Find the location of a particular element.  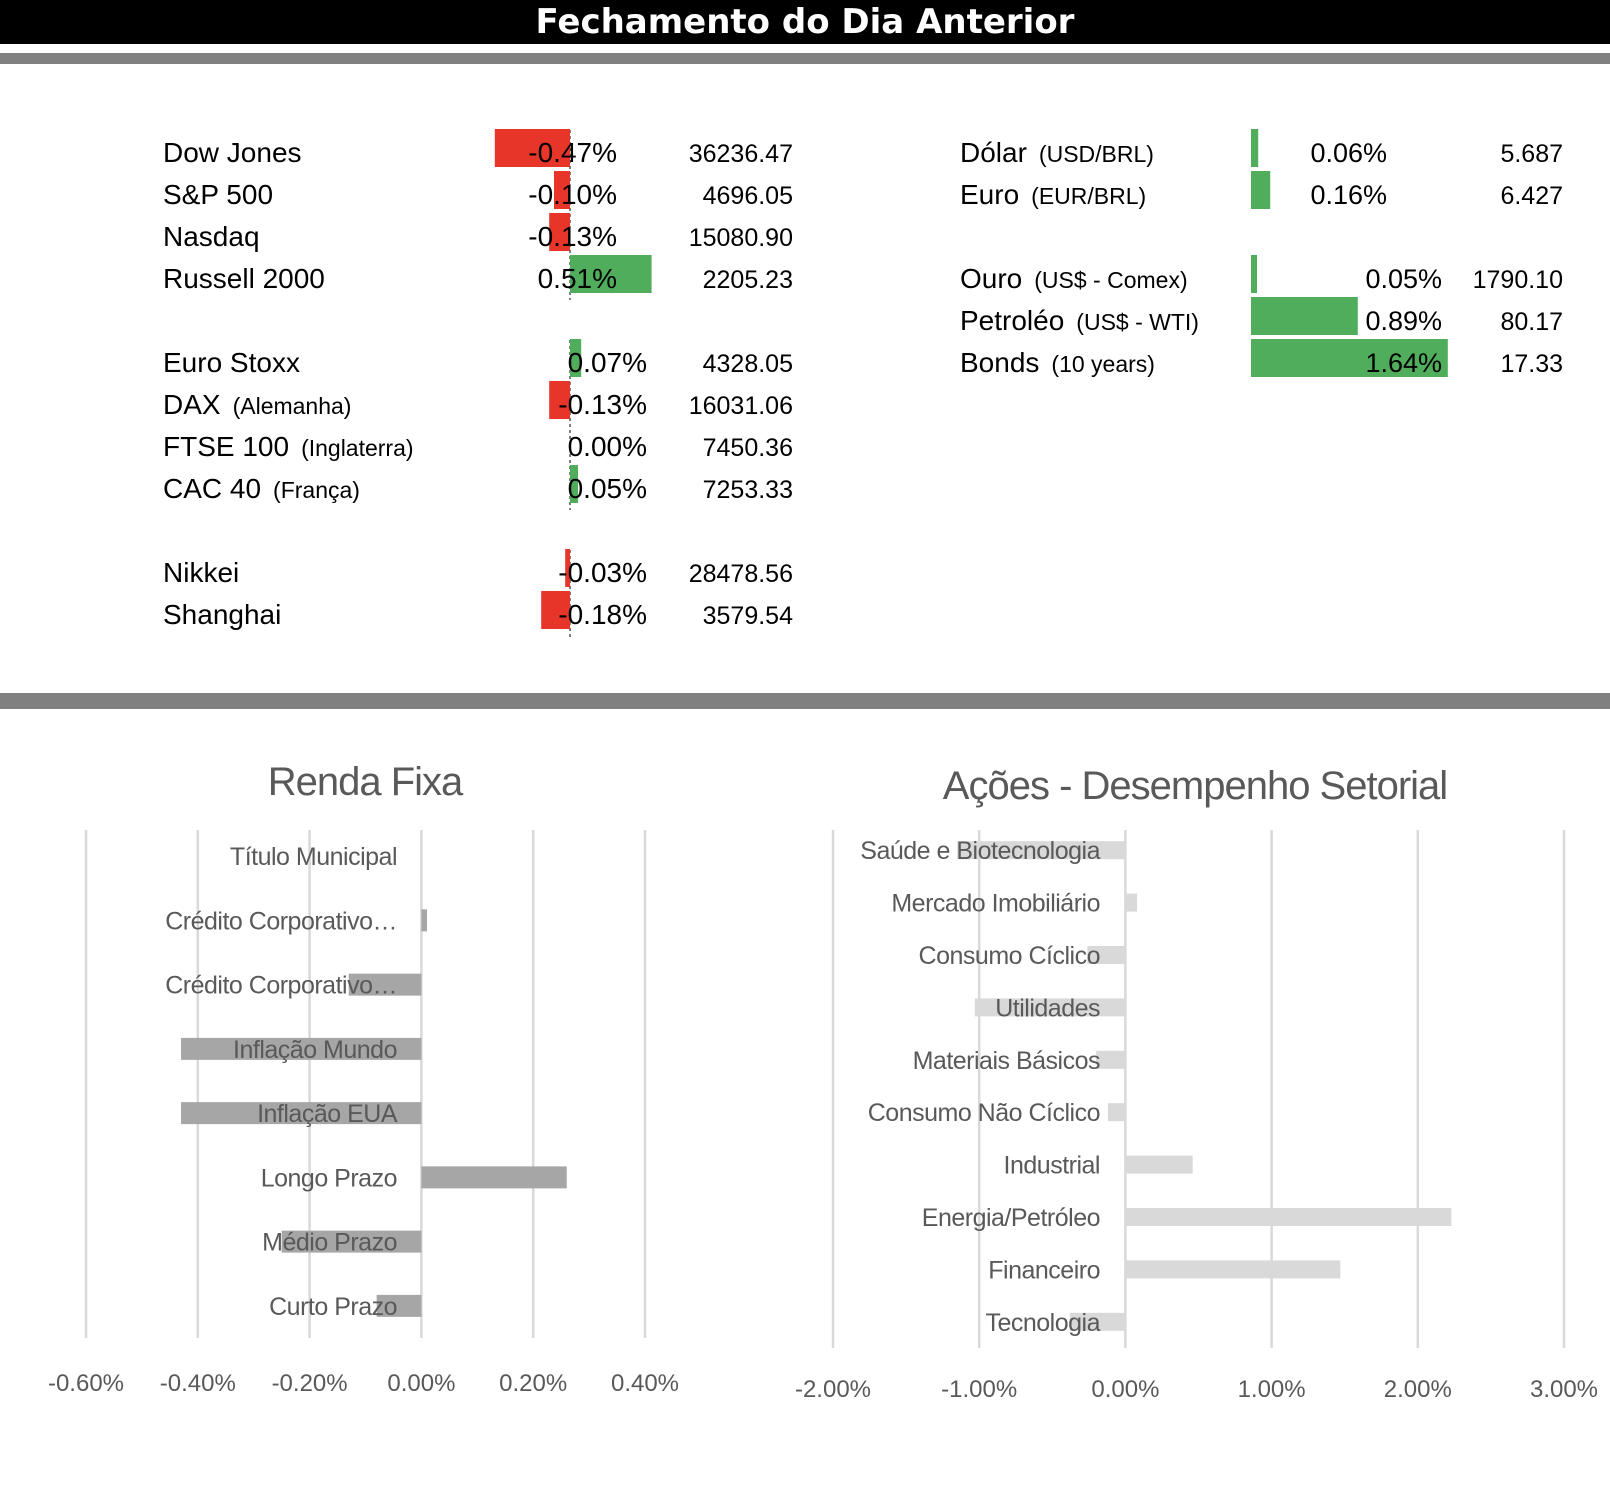

quote-label: Euro is located at coordinates (989, 194).